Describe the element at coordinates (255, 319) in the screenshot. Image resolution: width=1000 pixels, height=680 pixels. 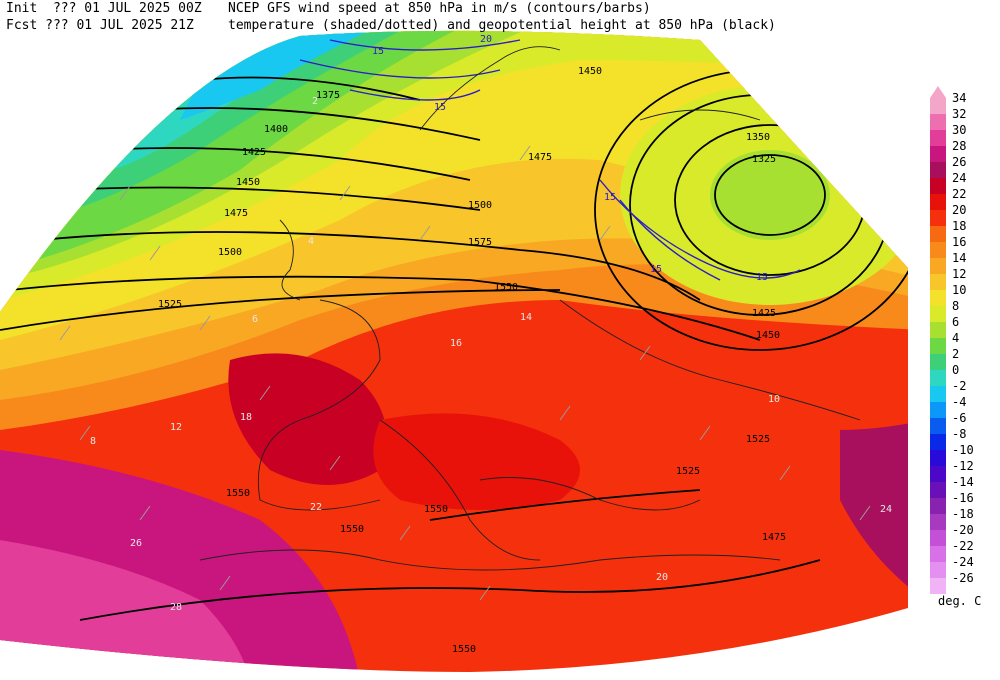
I see `temp-label: 6` at that location.